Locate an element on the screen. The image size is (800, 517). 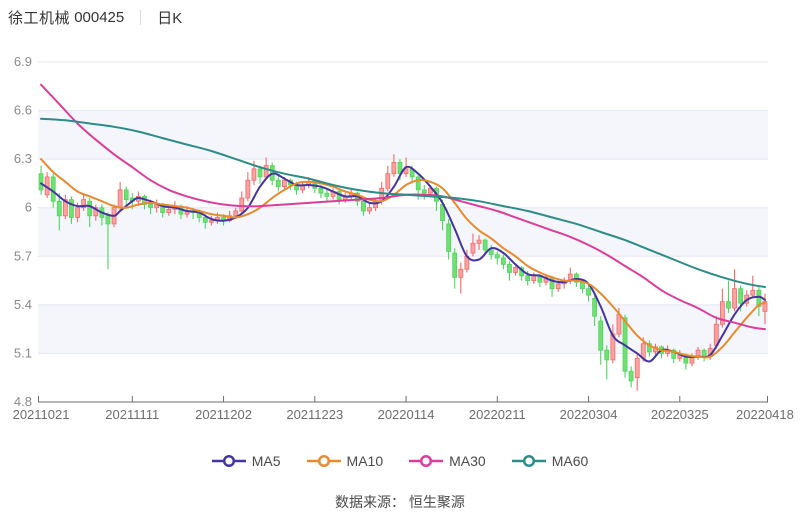
x-axis-label: 20220211 is located at coordinates (497, 414).